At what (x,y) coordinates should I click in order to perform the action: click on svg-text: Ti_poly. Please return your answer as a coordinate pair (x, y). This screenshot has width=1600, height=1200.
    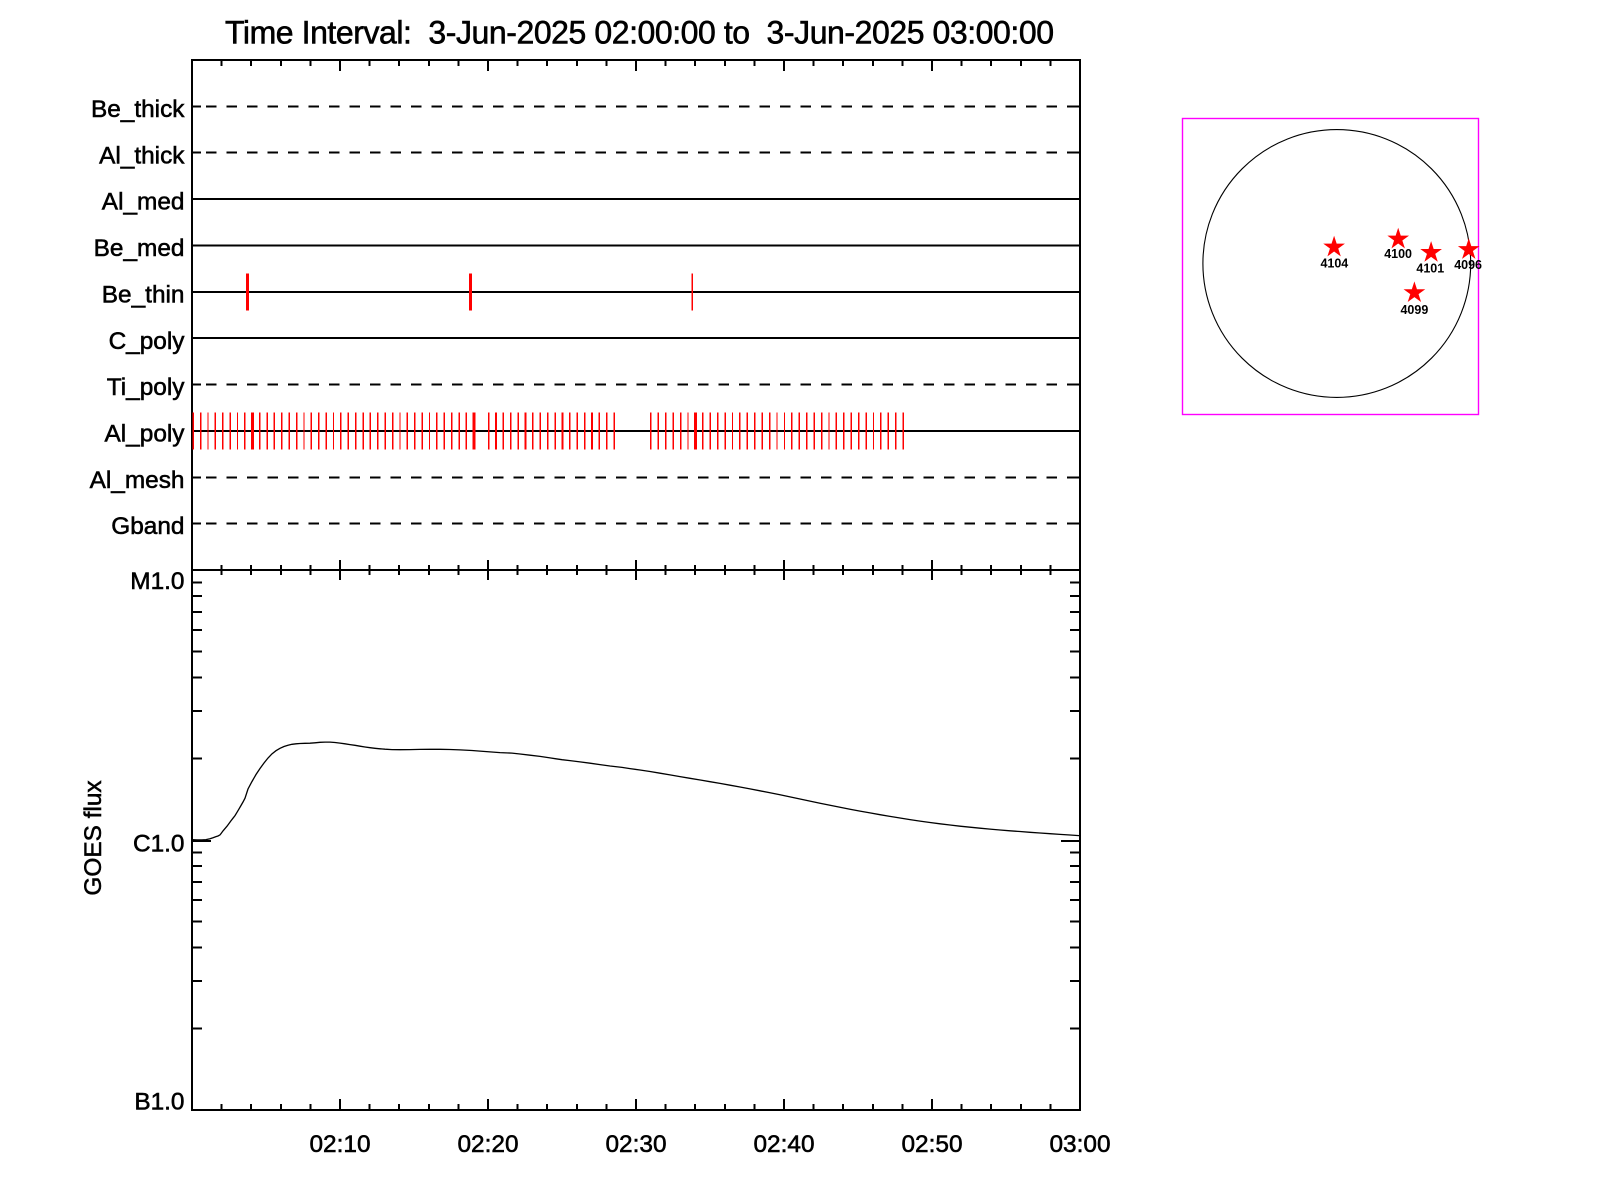
    Looking at the image, I should click on (146, 387).